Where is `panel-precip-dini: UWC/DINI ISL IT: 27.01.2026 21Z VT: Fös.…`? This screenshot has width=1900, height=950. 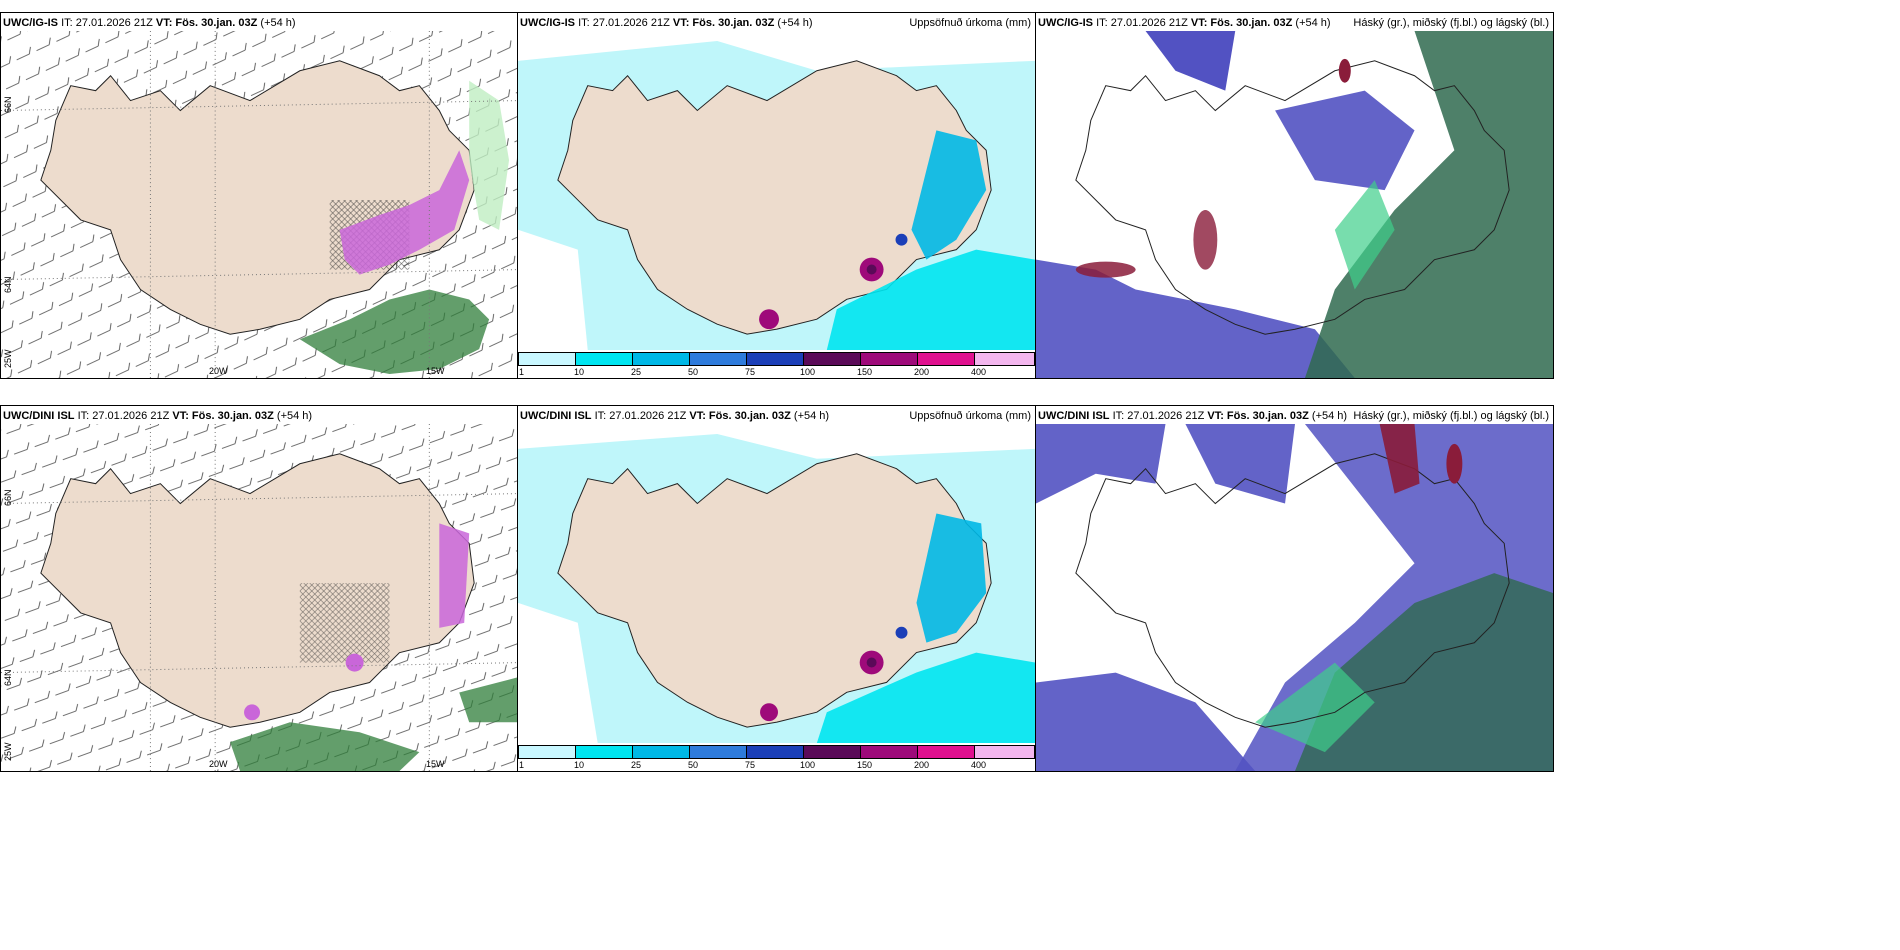
panel-precip-dini: UWC/DINI ISL IT: 27.01.2026 21Z VT: Fös.… is located at coordinates (776, 588).